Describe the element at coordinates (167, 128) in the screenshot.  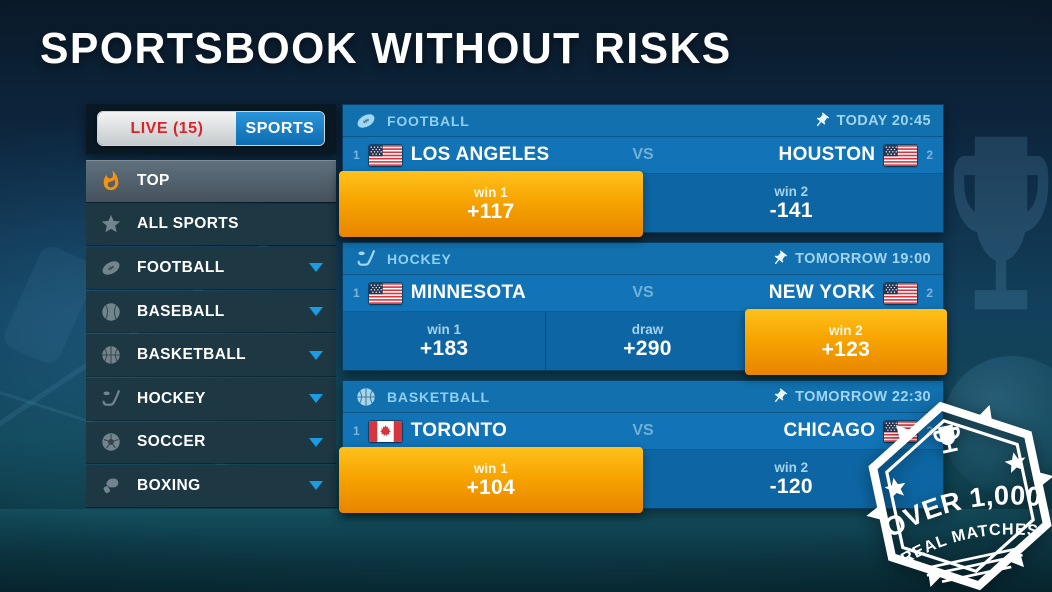
I see `tab-live: LIVE (15)` at that location.